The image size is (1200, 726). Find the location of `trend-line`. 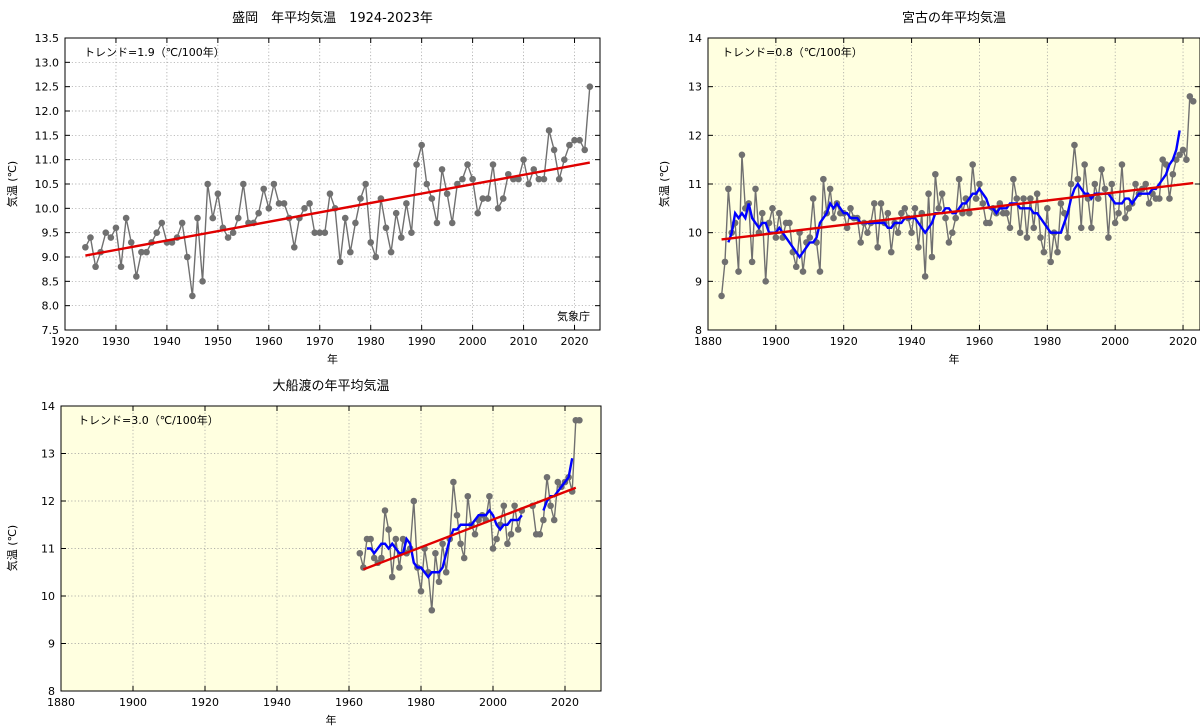

trend-line is located at coordinates (469, 528).